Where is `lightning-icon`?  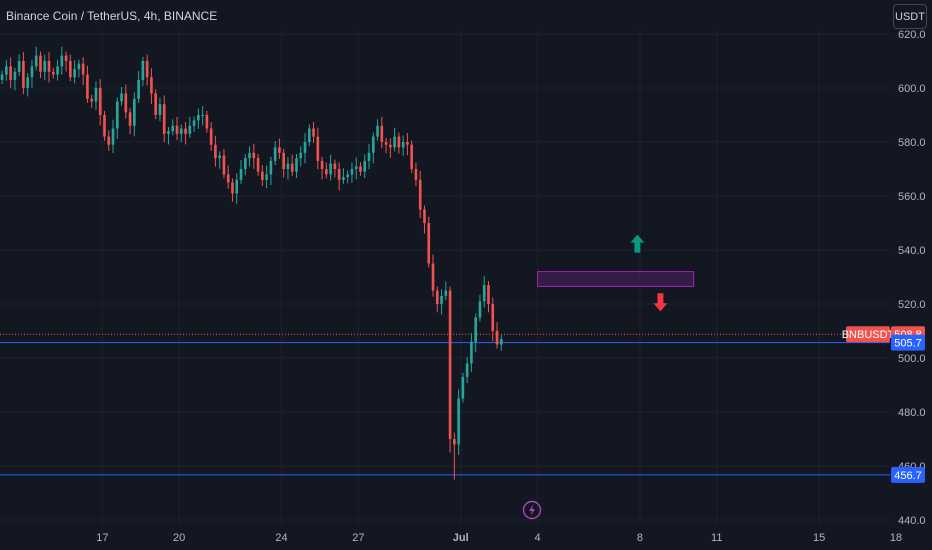
lightning-icon is located at coordinates (532, 510).